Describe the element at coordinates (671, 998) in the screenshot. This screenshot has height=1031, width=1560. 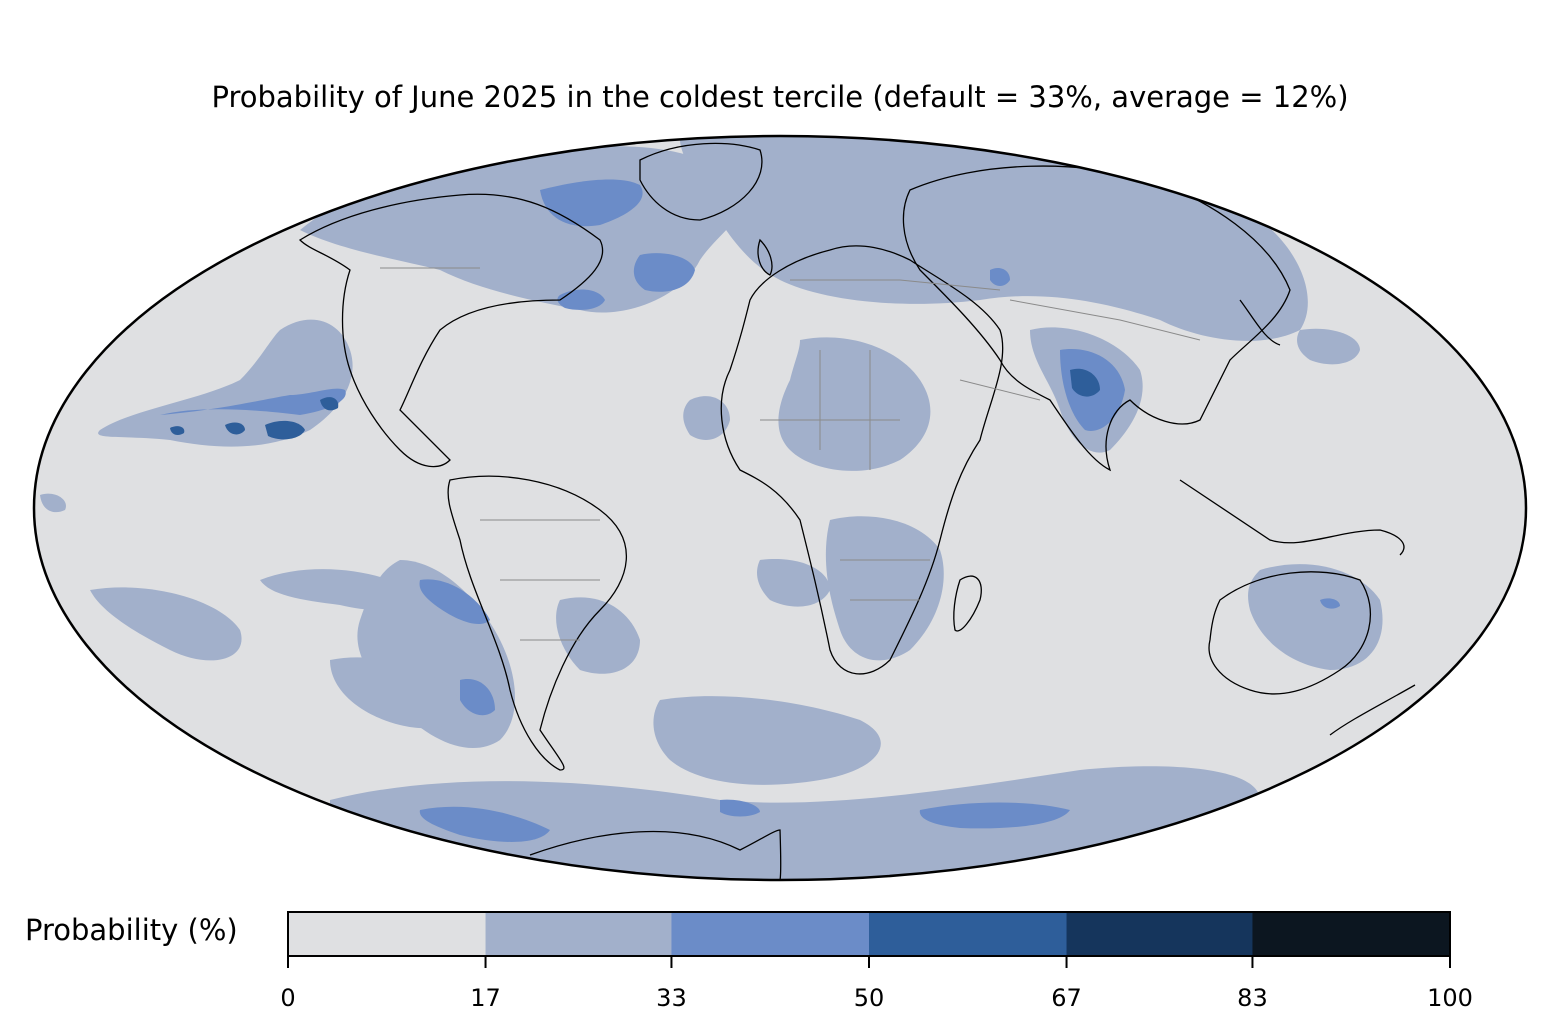
I see `colorbar-tick-label-2: 33` at that location.